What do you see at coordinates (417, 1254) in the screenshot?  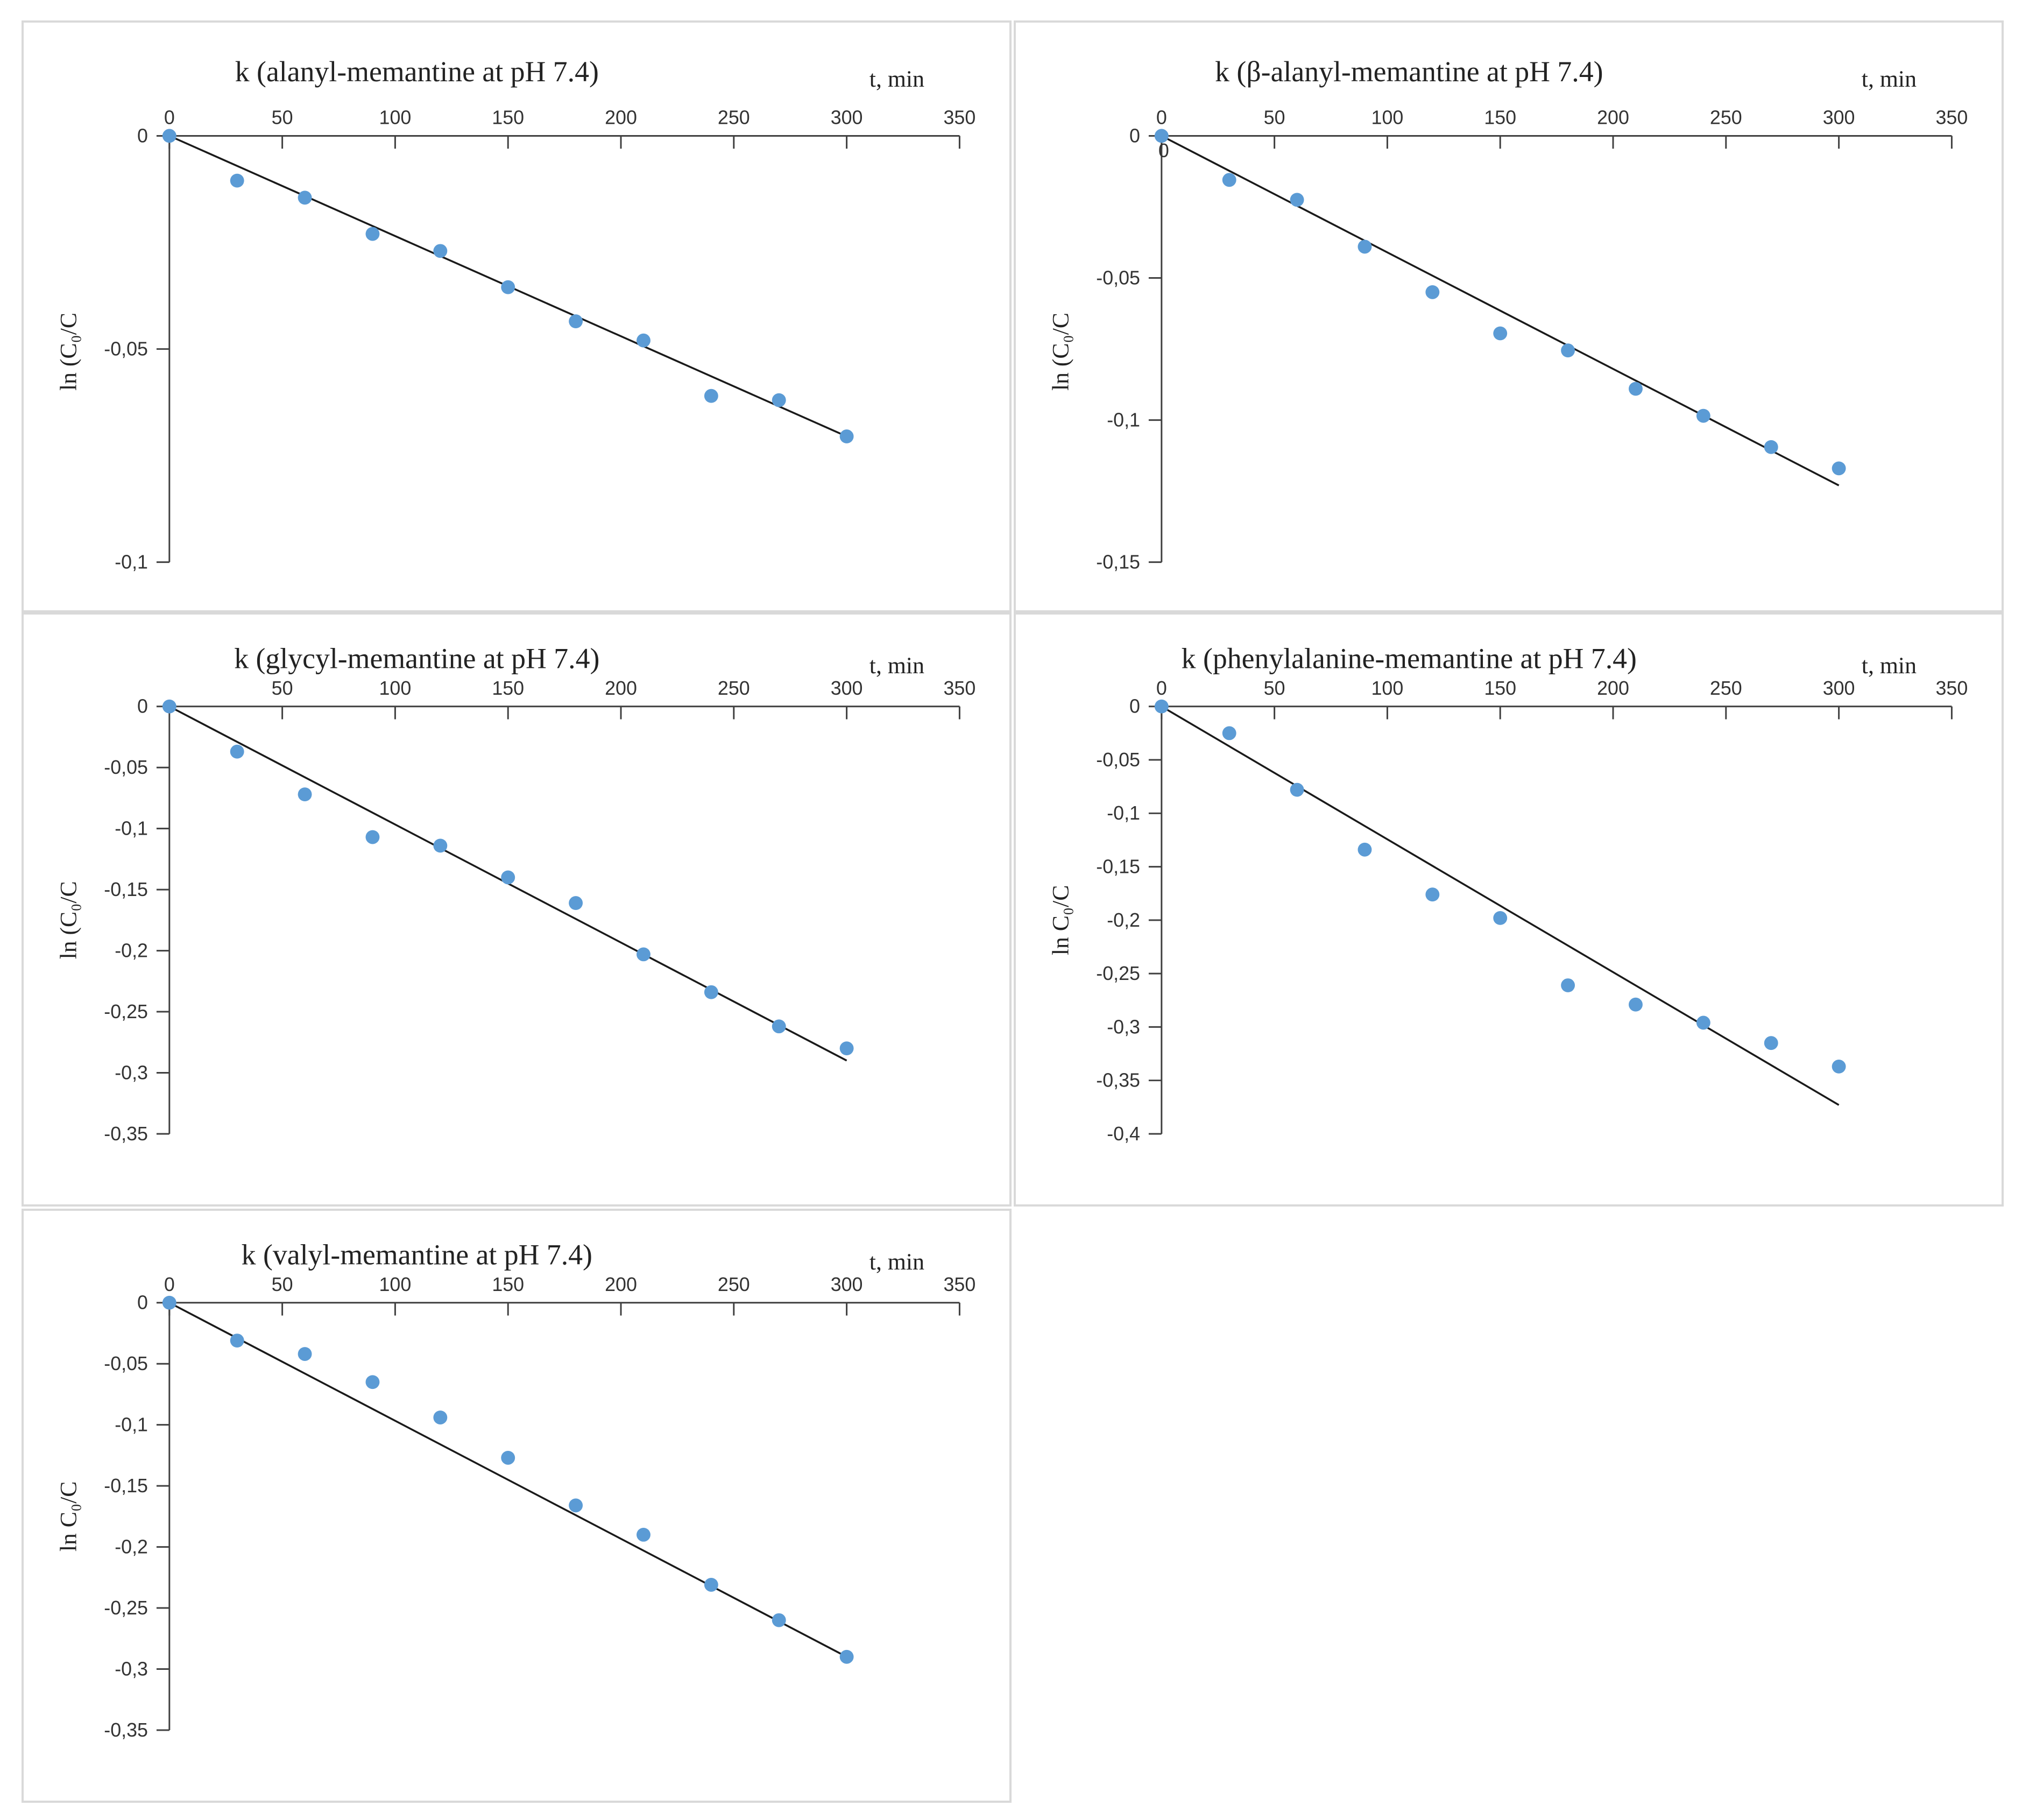 I see `chart-title: k (valyl-memantine at pH 7.4)` at bounding box center [417, 1254].